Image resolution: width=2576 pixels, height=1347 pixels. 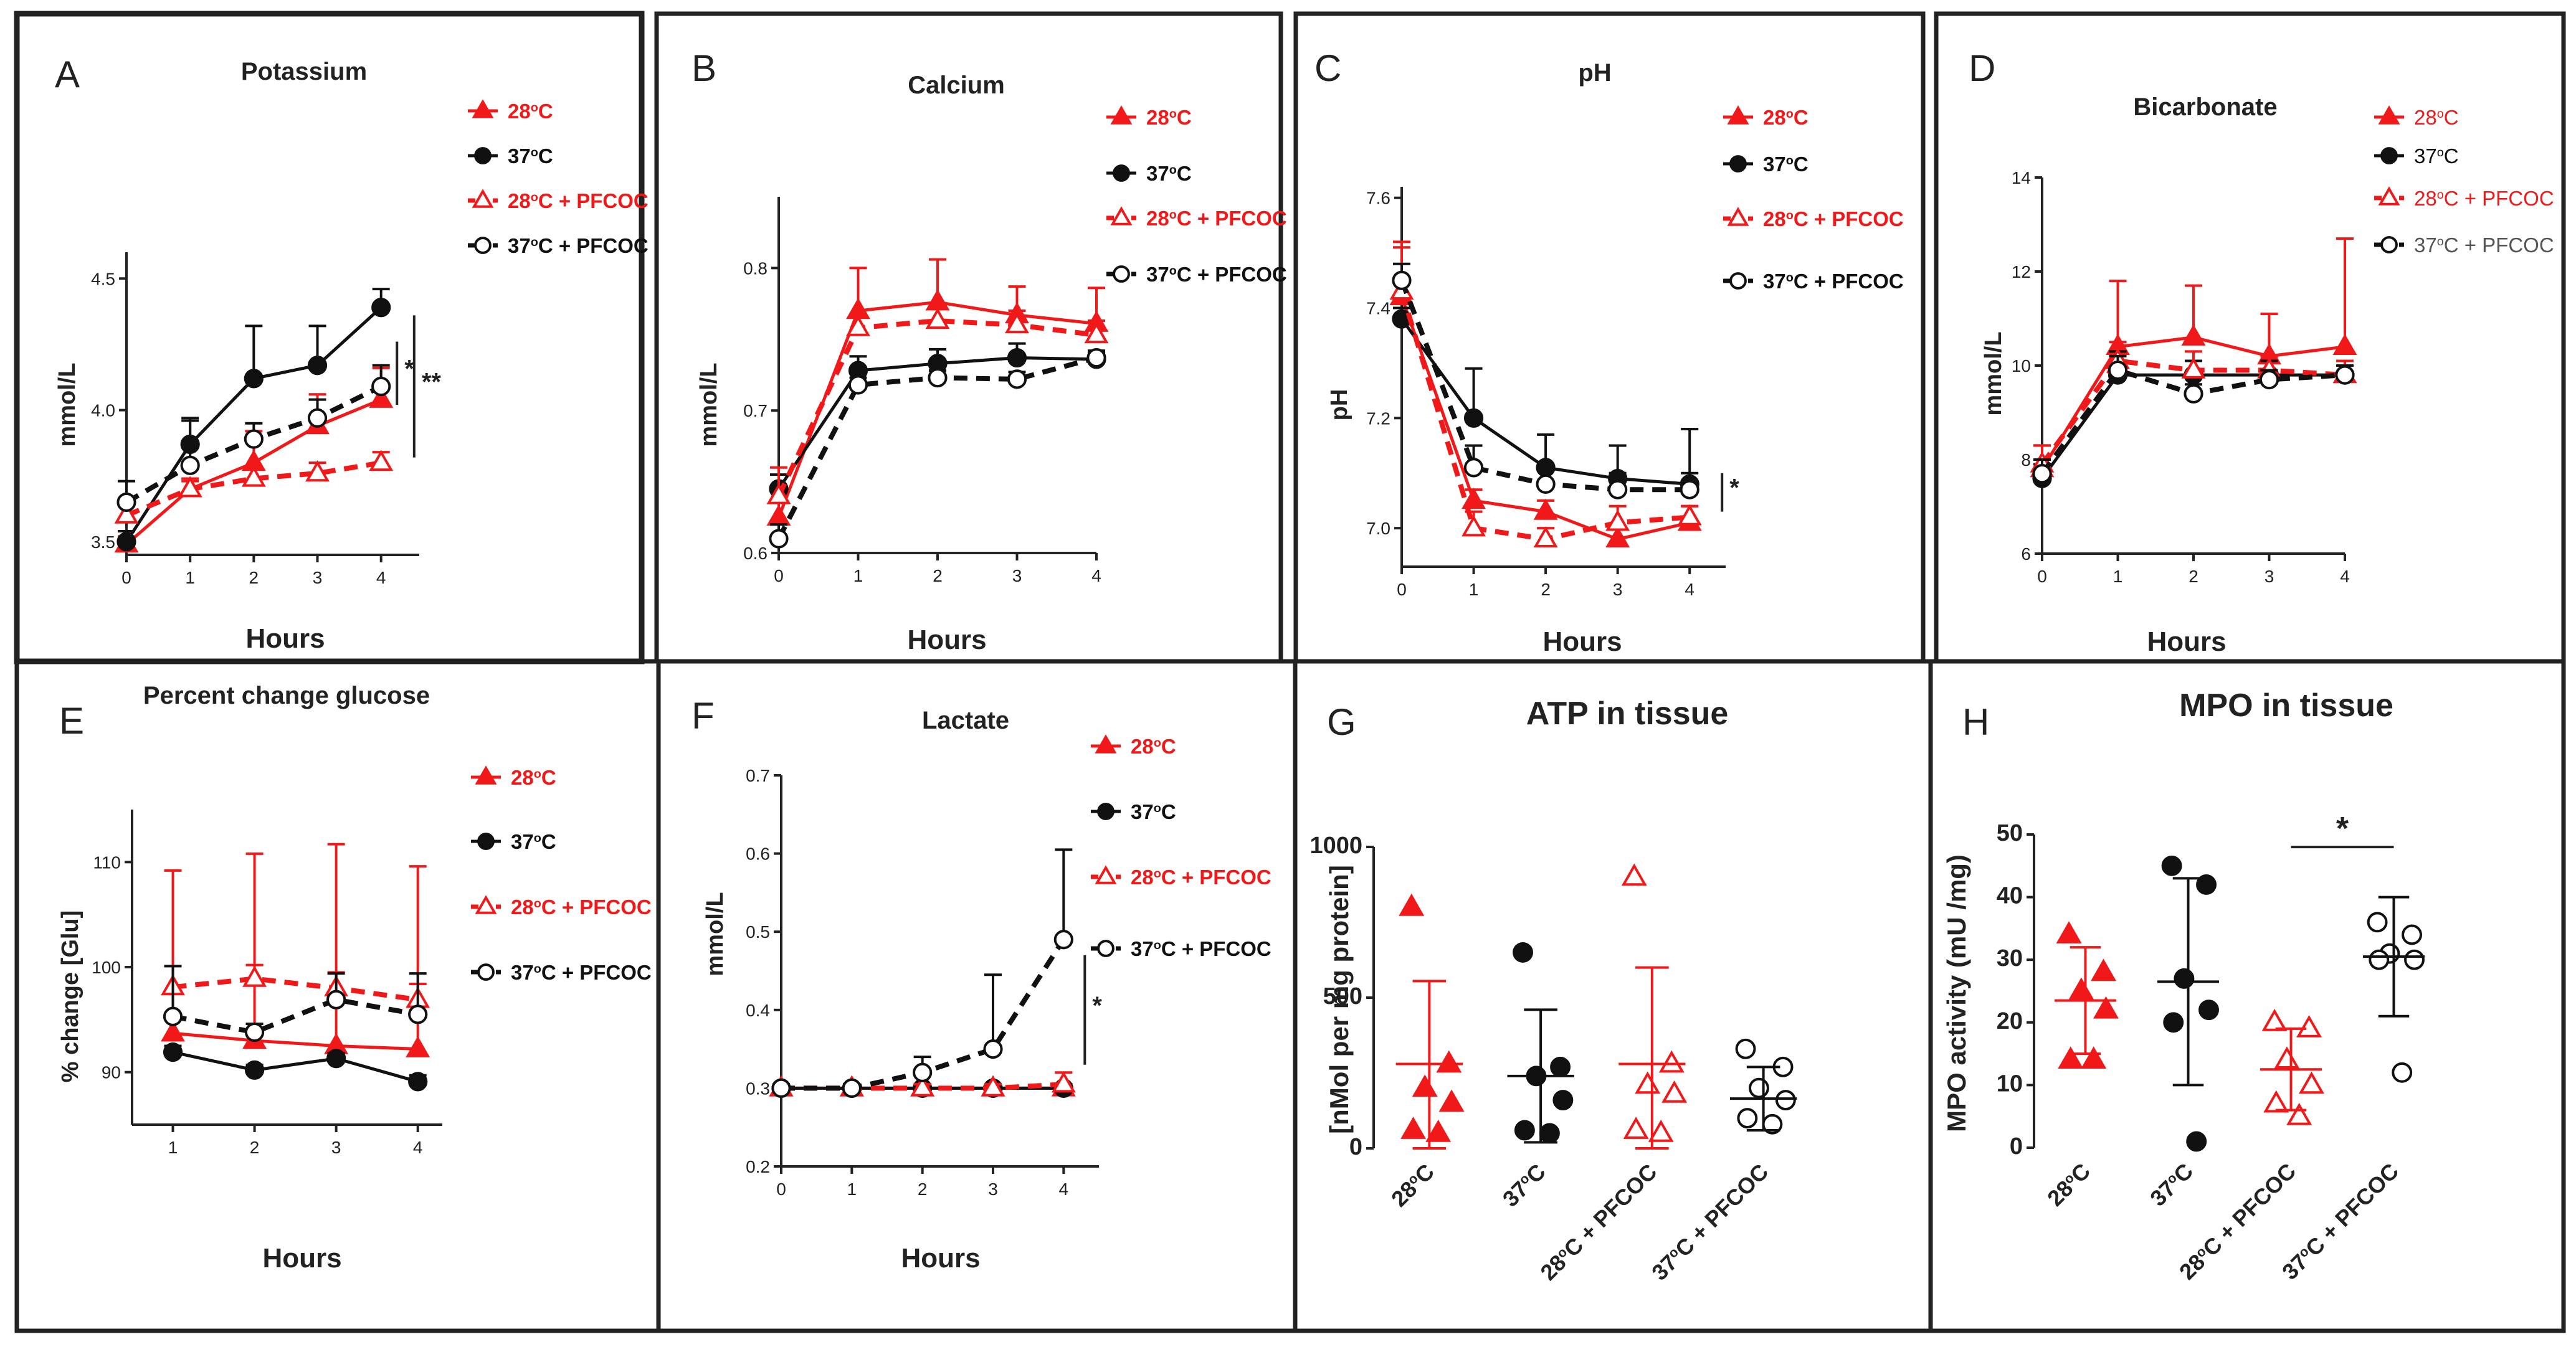 I want to click on y-tick-label: 10, so click(x=2010, y=1084).